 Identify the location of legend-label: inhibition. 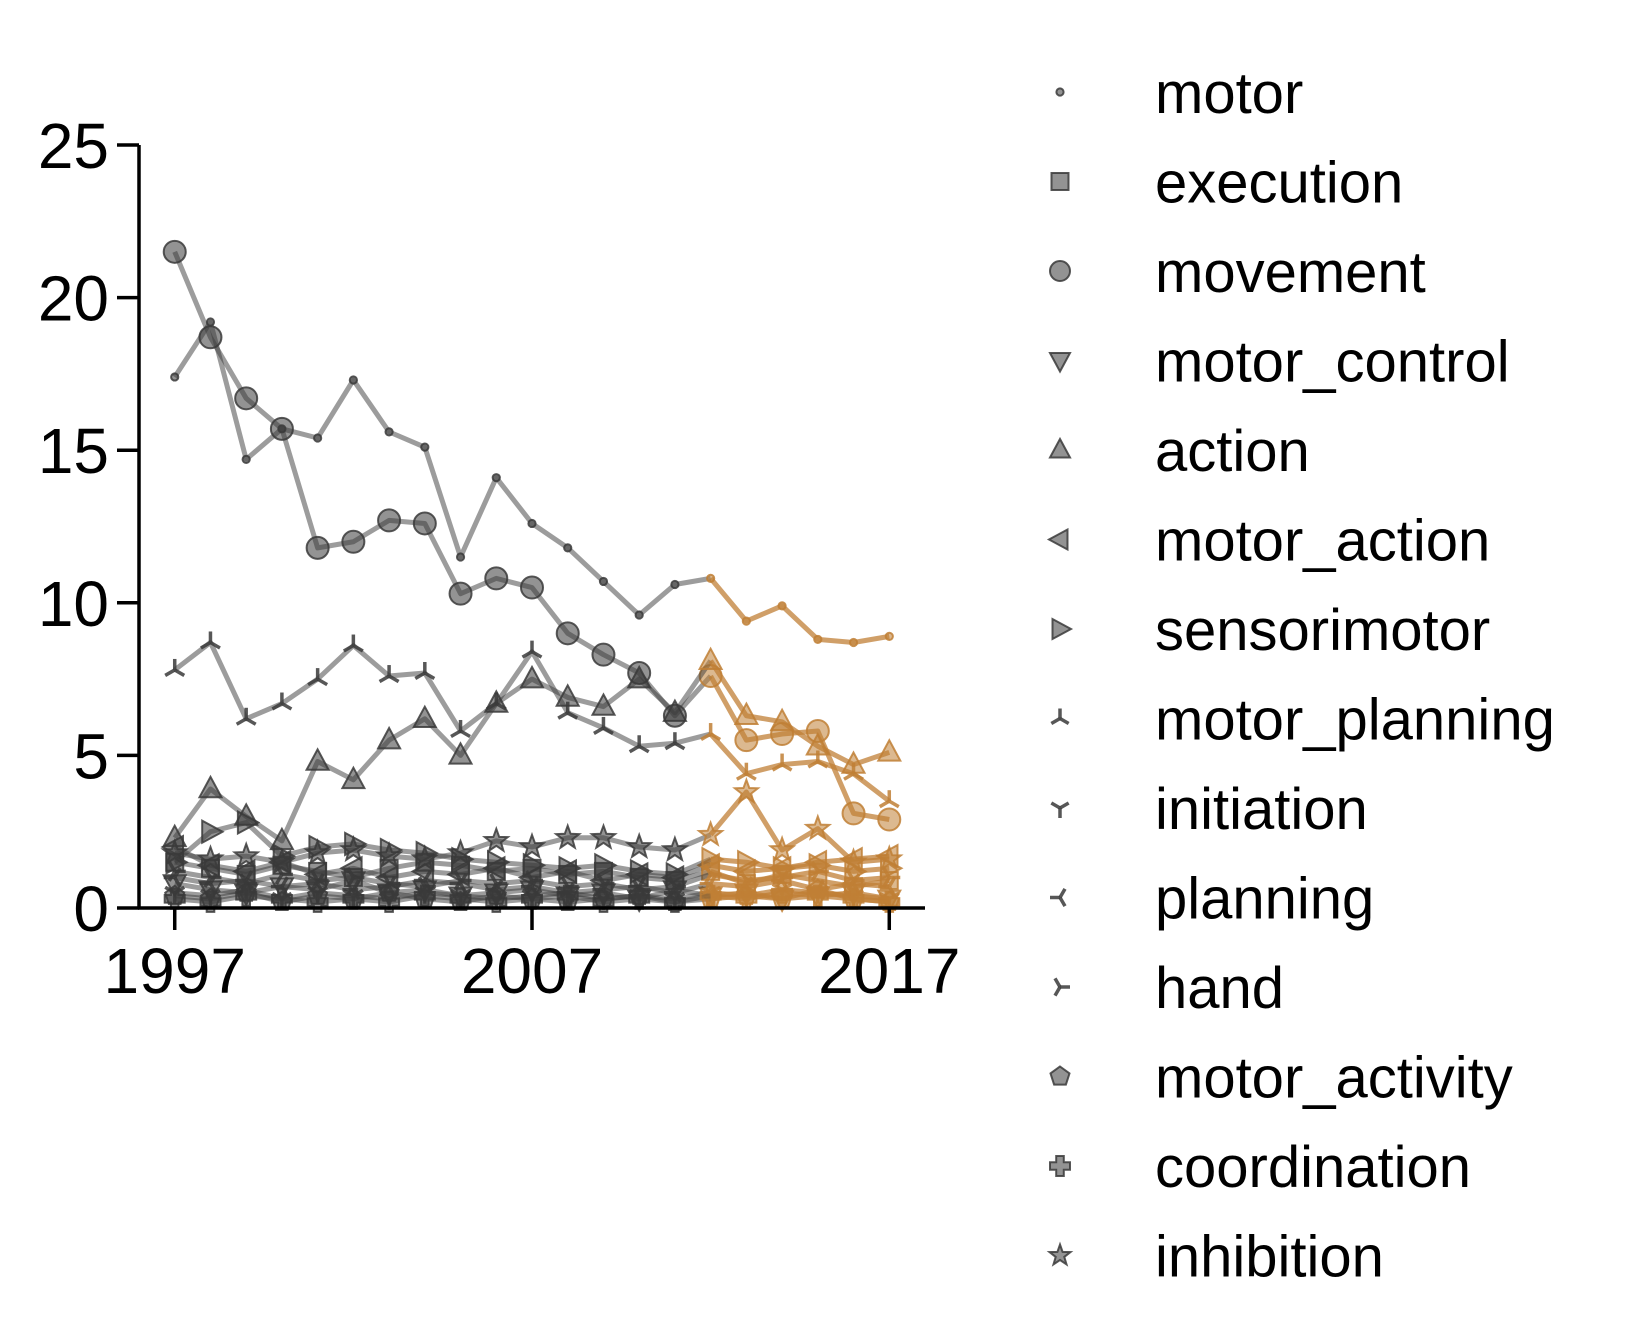
(1269, 1257).